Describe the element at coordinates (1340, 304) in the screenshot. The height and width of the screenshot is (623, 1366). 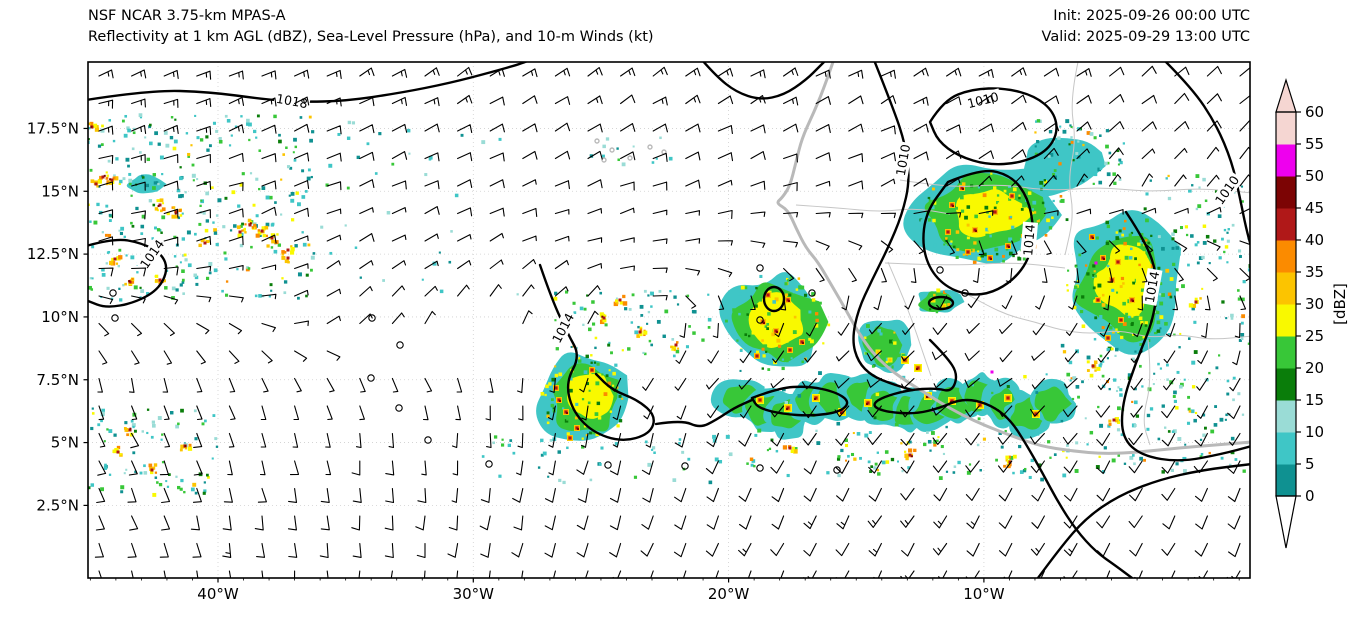
I see `colorbar-units-label: [dBZ]` at that location.